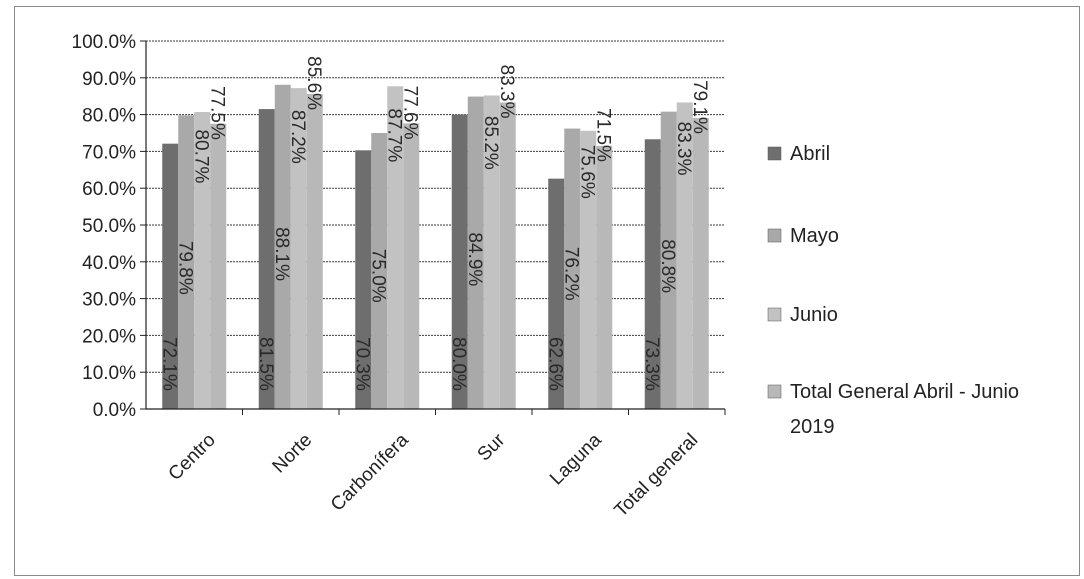 This screenshot has width=1084, height=579. I want to click on data-label: 81.5%, so click(265, 364).